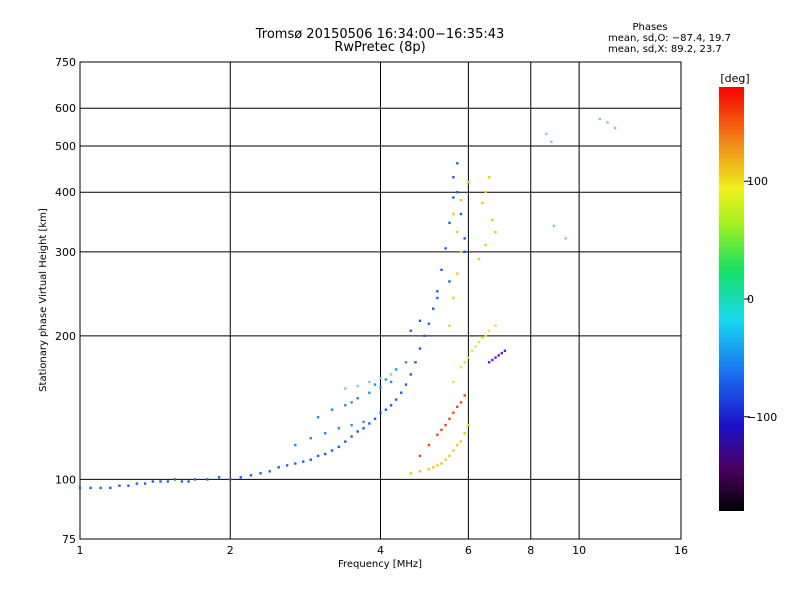 The height and width of the screenshot is (600, 800). Describe the element at coordinates (380, 550) in the screenshot. I see `x-tick-label: 4` at that location.